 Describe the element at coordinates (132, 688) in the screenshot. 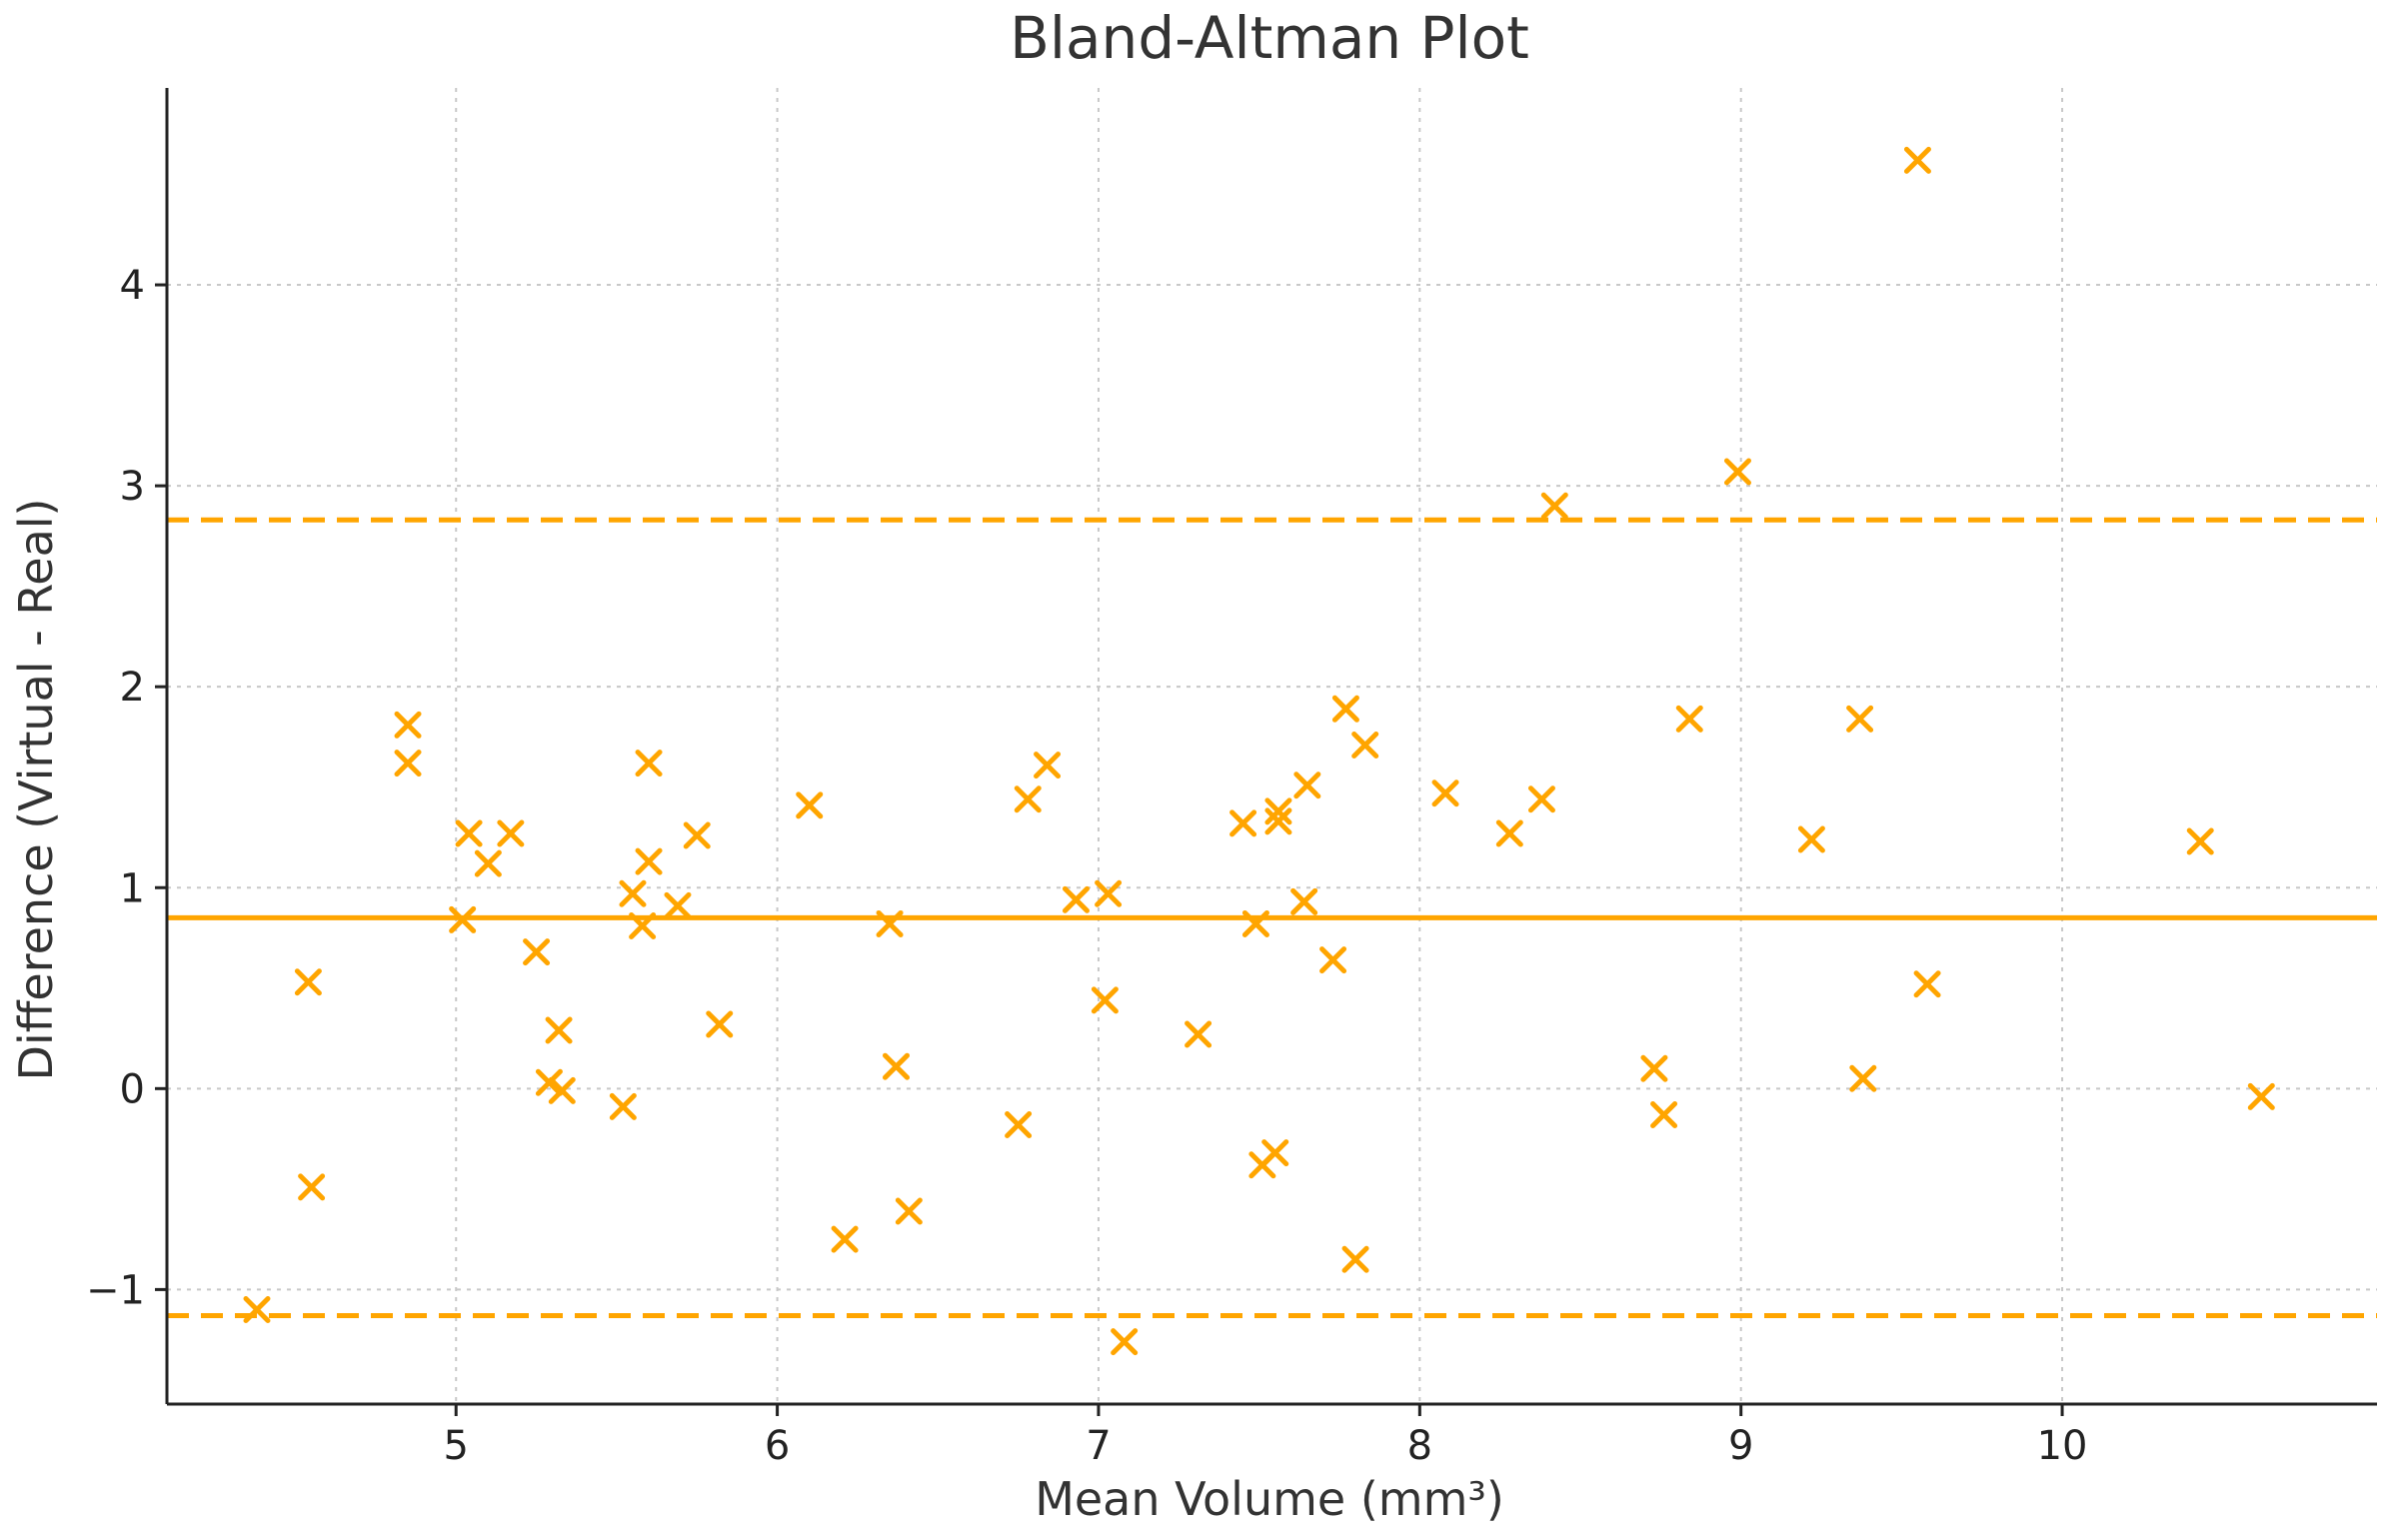

I see `y-tick-label: 2` at that location.